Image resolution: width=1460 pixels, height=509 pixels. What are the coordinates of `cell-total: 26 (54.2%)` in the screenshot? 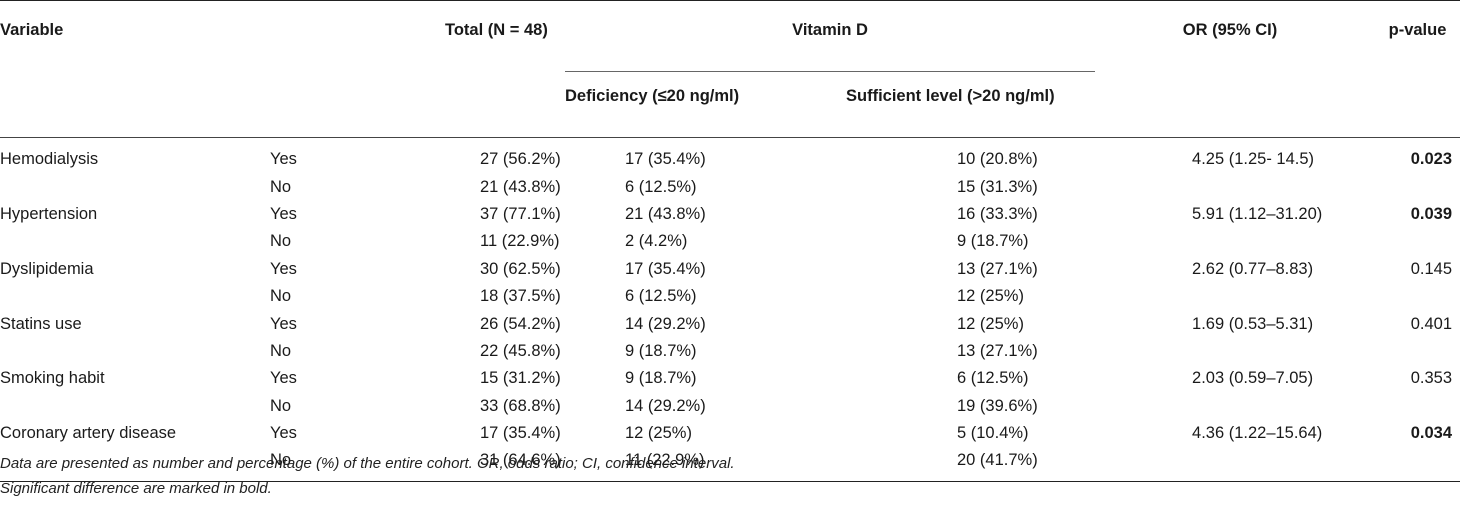 It's located at (520, 323).